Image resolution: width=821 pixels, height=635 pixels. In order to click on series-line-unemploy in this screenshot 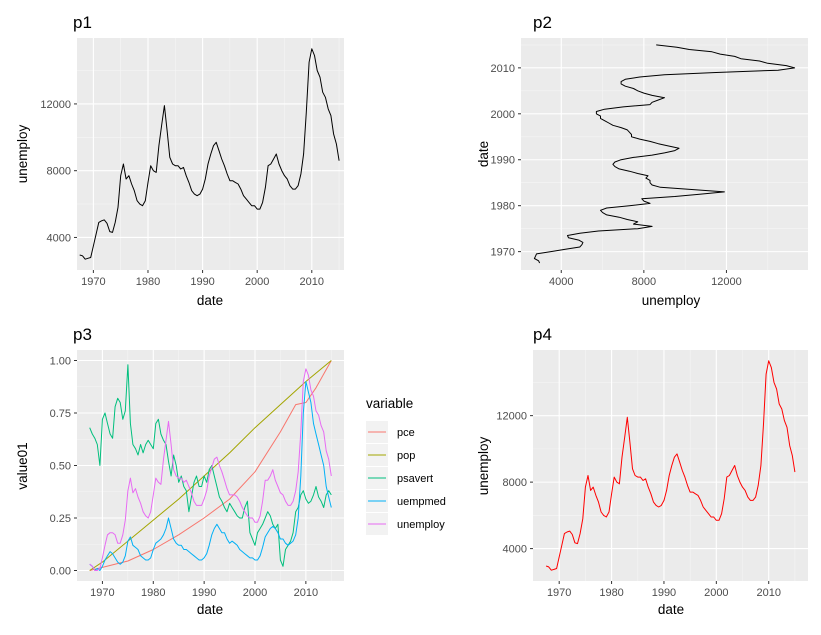, I will do `click(210, 469)`.